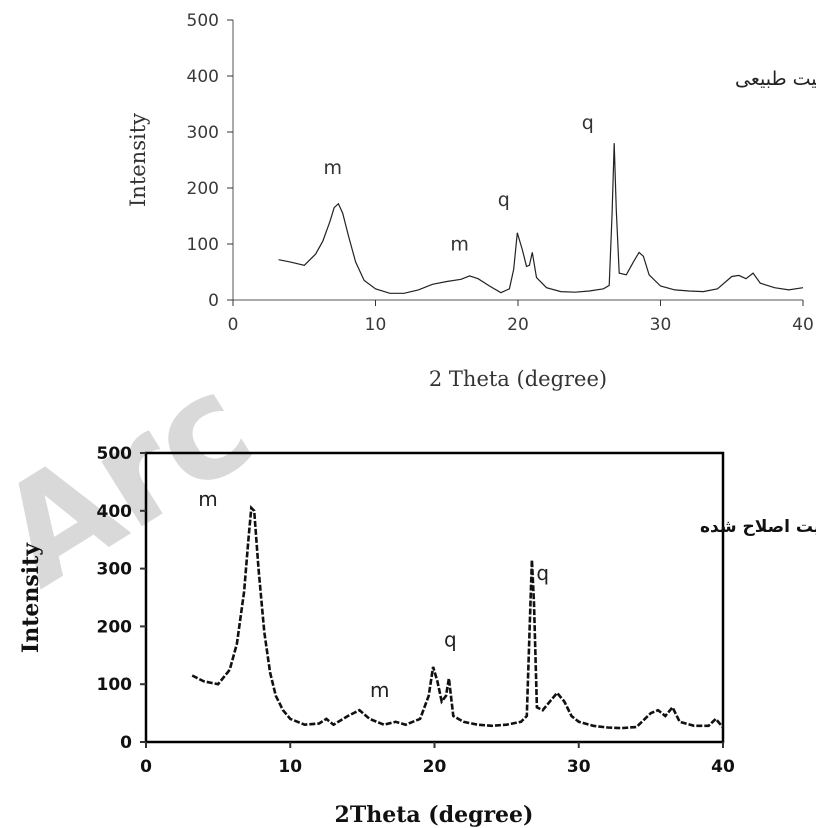 The height and width of the screenshot is (828, 816). I want to click on xrd-pattern-line, so click(541, 218).